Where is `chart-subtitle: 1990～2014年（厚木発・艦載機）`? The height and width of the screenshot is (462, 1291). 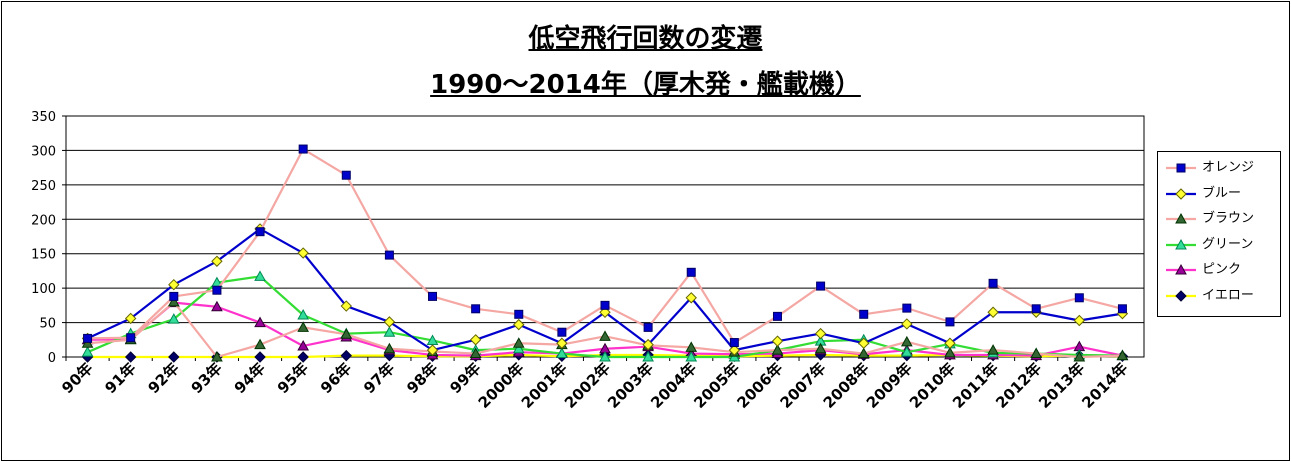 chart-subtitle: 1990～2014年（厚木発・艦載機） is located at coordinates (645, 85).